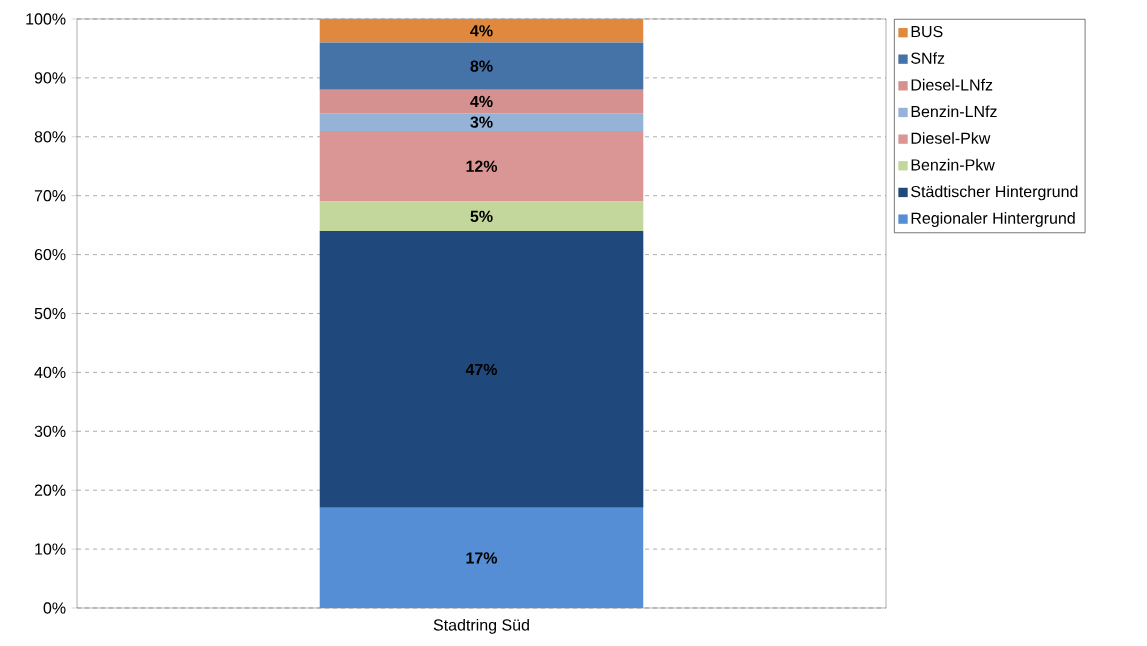 The height and width of the screenshot is (646, 1147). What do you see at coordinates (50, 137) in the screenshot?
I see `y-tick-label: 80%` at bounding box center [50, 137].